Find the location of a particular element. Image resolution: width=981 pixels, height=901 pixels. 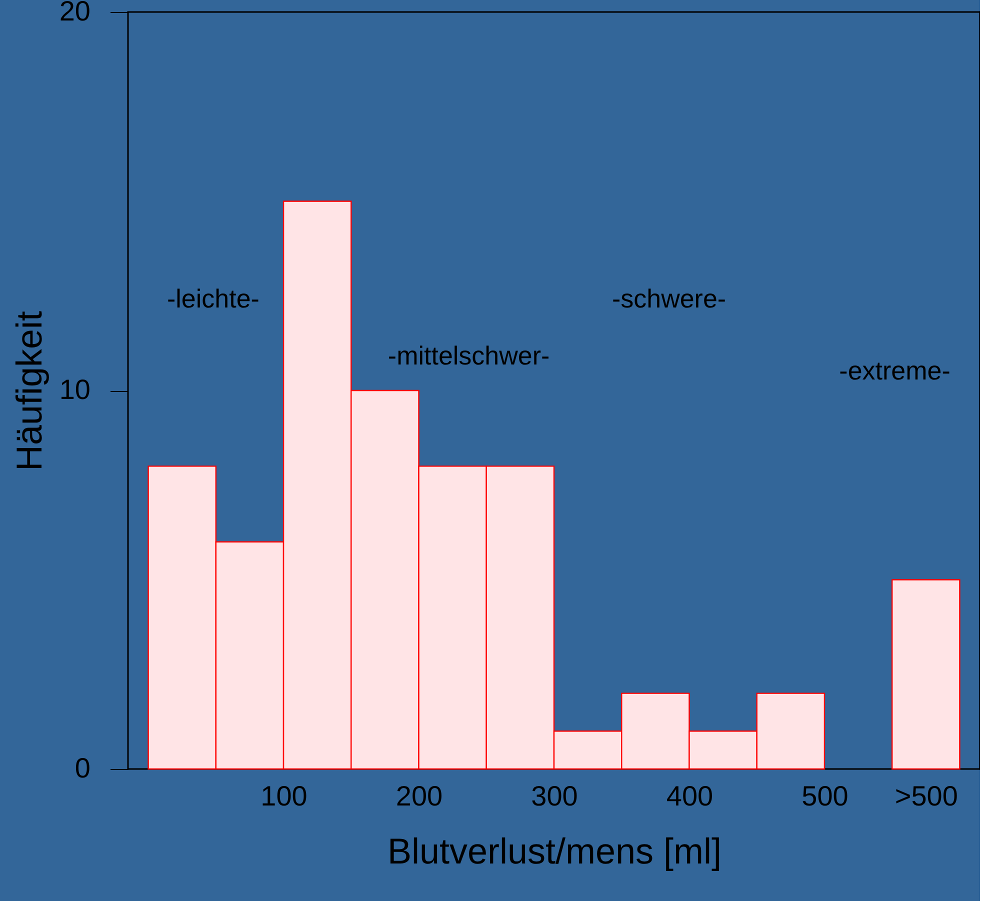

x-tick-label: 500 is located at coordinates (825, 796).